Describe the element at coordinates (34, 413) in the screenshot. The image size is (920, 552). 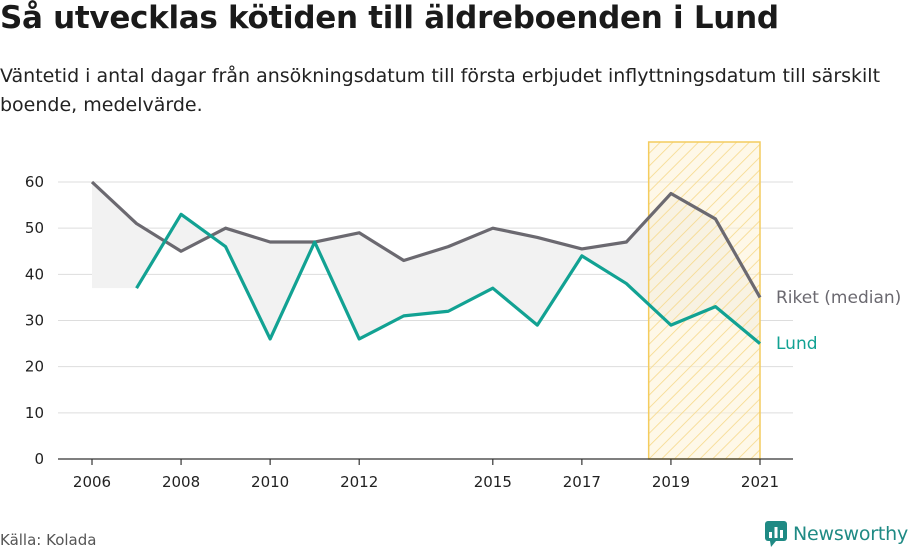
I see `y-tick-label: 10` at that location.